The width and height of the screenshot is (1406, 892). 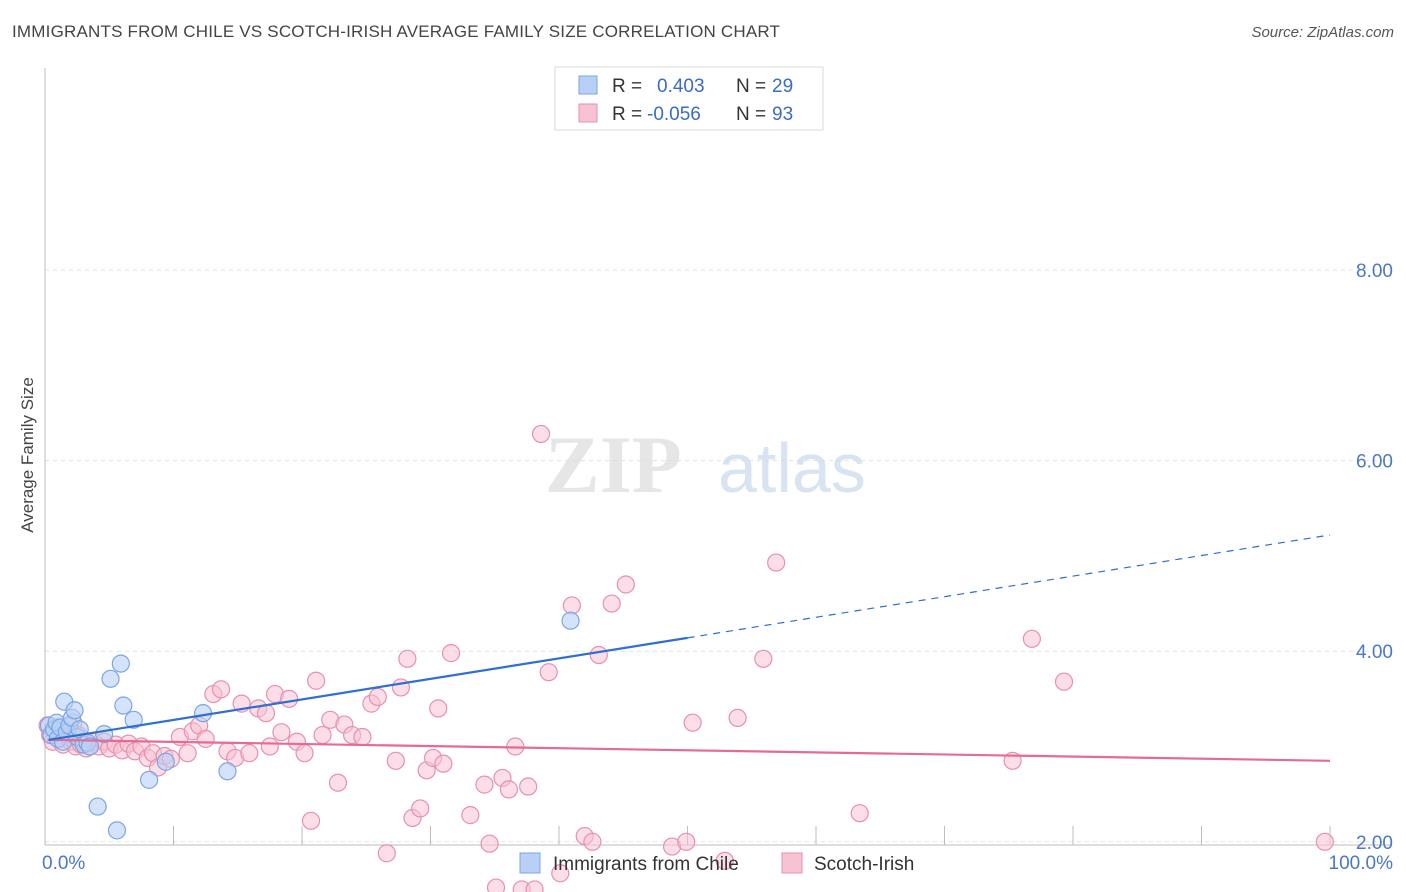 What do you see at coordinates (1374, 843) in the screenshot?
I see `y-tick-label-0: 2.00` at bounding box center [1374, 843].